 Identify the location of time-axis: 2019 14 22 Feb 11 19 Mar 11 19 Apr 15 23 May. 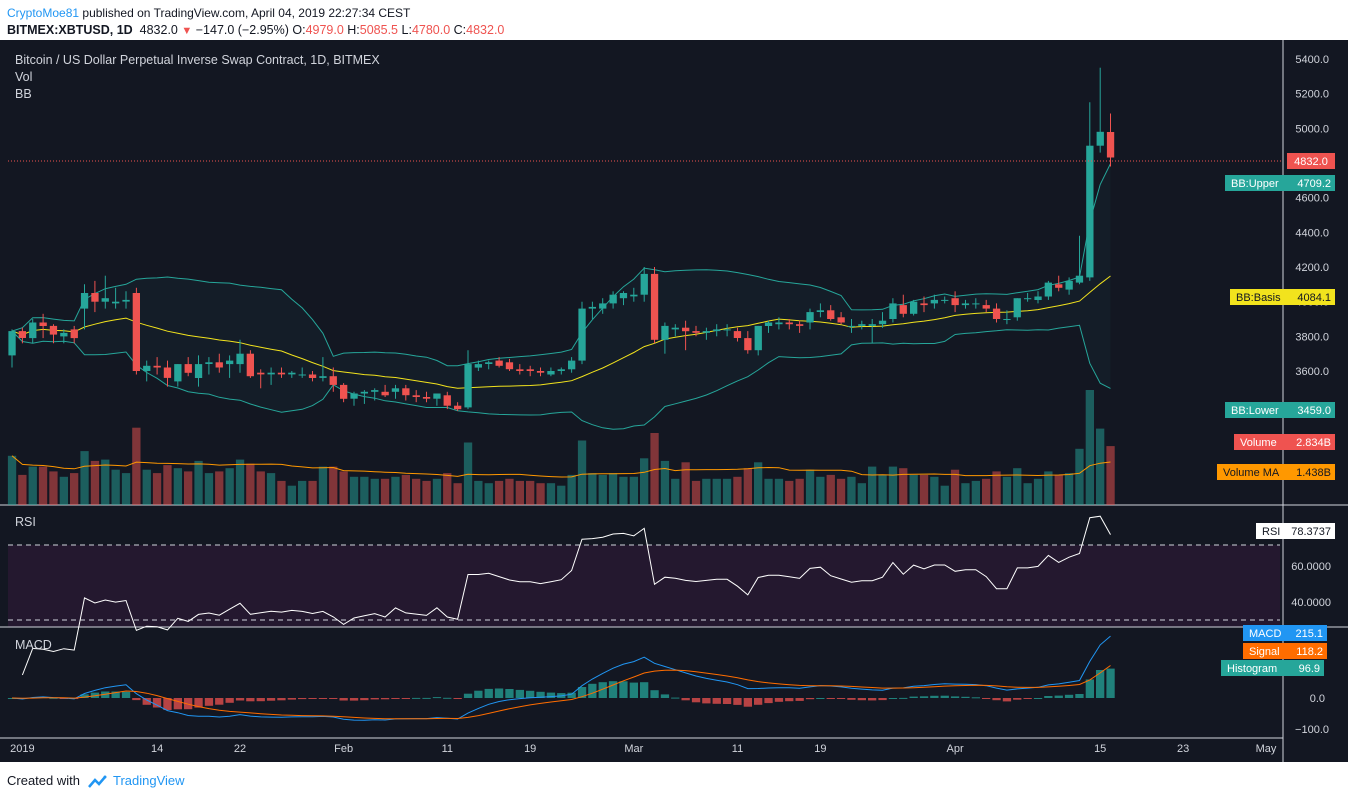
(643, 749).